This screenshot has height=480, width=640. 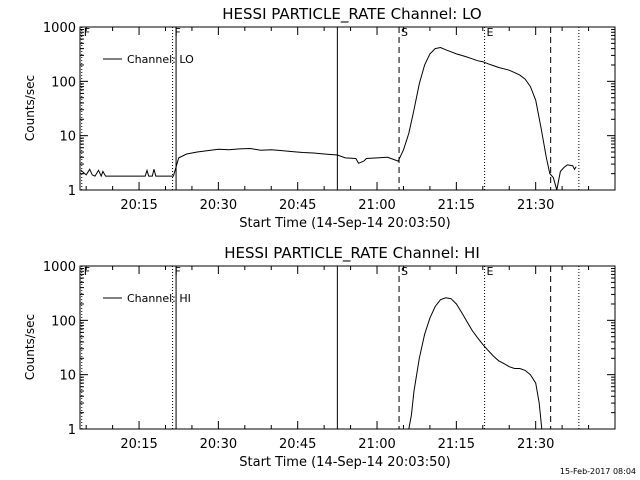 What do you see at coordinates (160, 59) in the screenshot?
I see `legend-label-lo: Channel: LO` at bounding box center [160, 59].